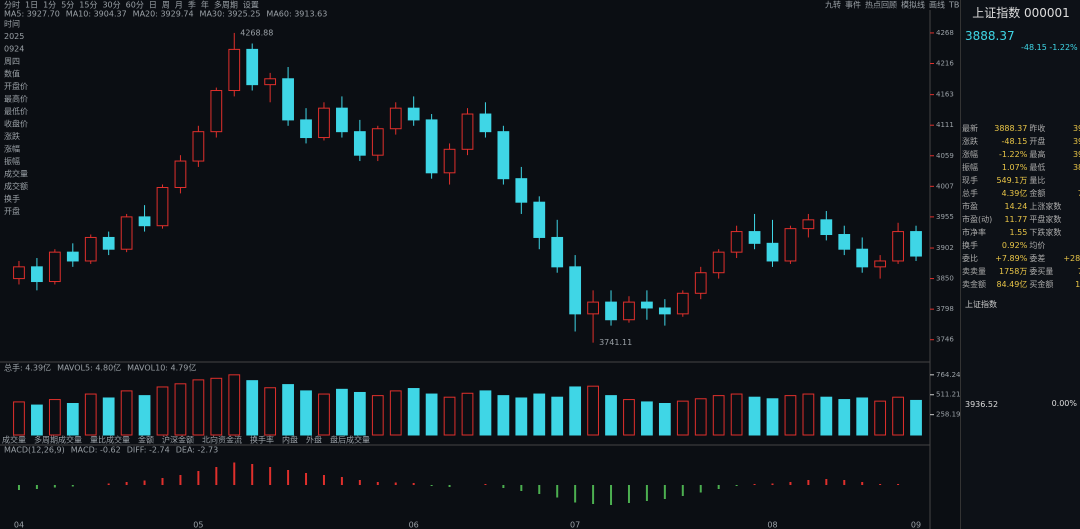 Image resolution: width=1080 pixels, height=529 pixels. What do you see at coordinates (32, 14) in the screenshot?
I see `ma-legend: MA5: 3927.70` at bounding box center [32, 14].